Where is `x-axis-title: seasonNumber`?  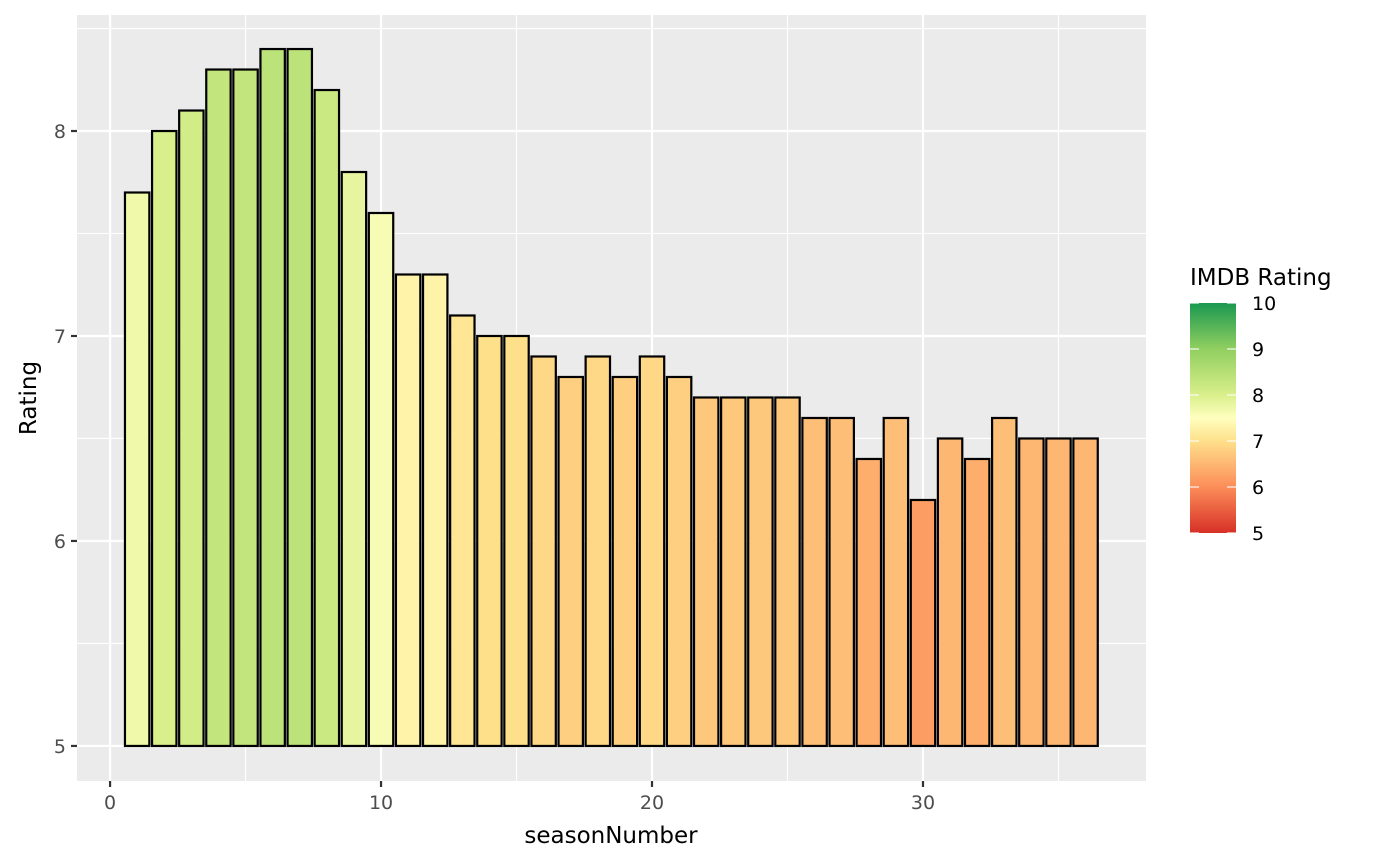 x-axis-title: seasonNumber is located at coordinates (611, 836).